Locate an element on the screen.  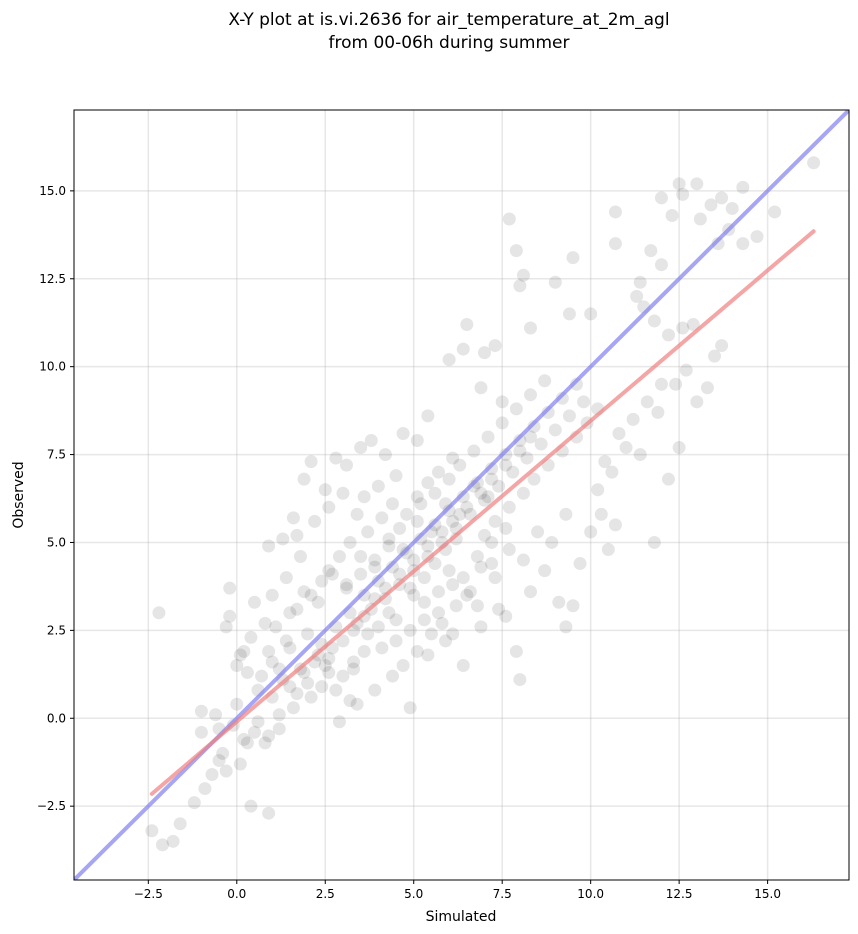
y-tick-label: 10.0 is located at coordinates (52, 367).